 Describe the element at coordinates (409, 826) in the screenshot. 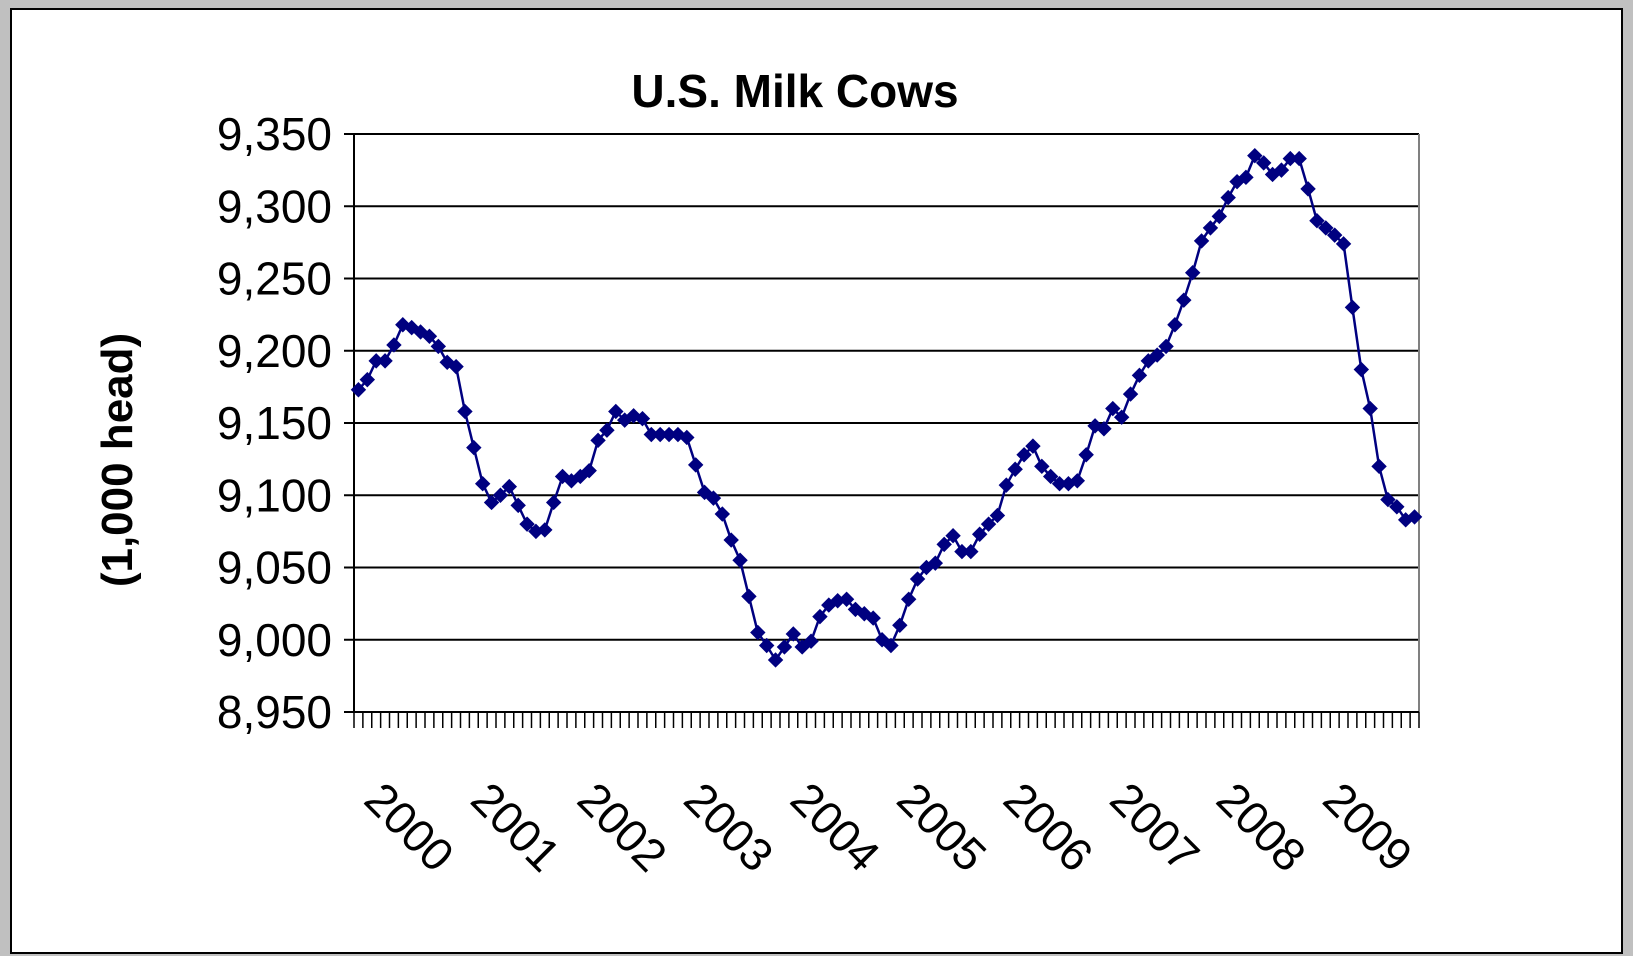

I see `x-tick-label: 2000` at that location.